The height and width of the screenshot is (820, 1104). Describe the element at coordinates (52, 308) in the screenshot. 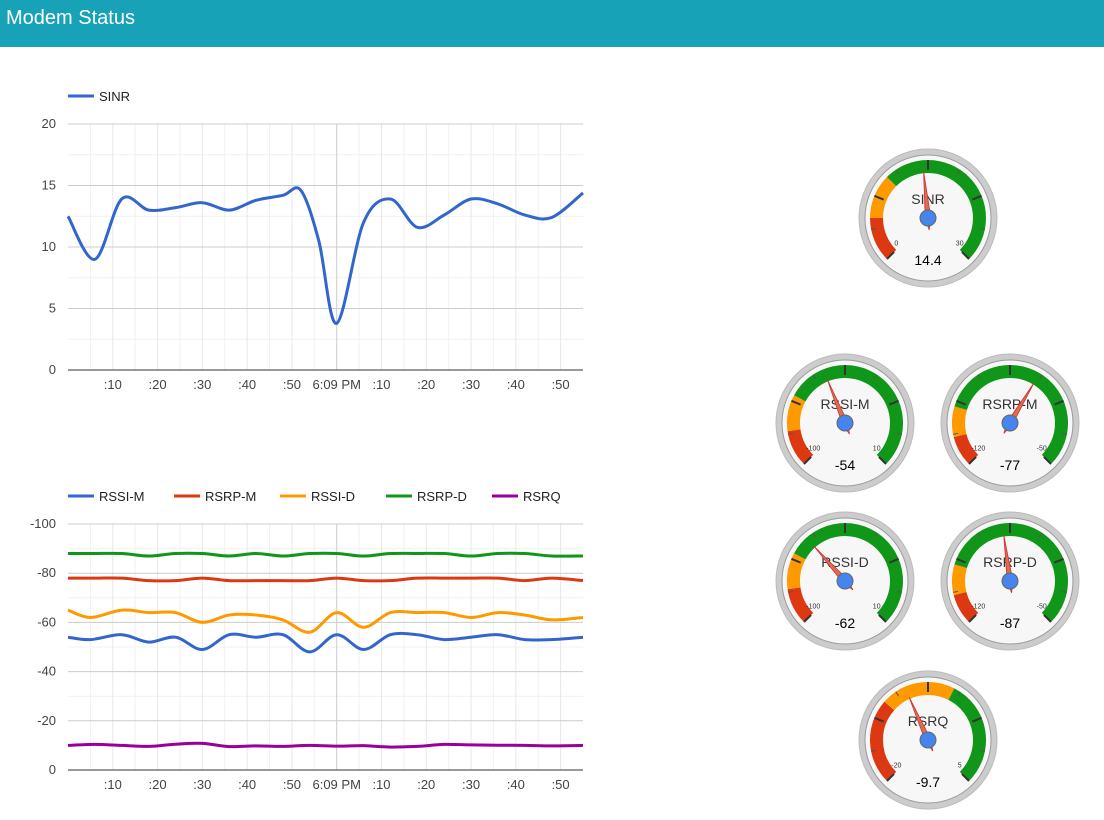

I see `y-tick-label: 5` at that location.